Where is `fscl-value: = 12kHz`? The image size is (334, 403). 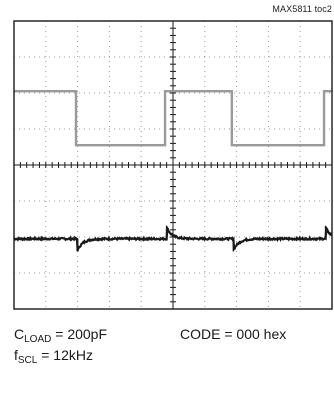 fscl-value: = 12kHz is located at coordinates (65, 355).